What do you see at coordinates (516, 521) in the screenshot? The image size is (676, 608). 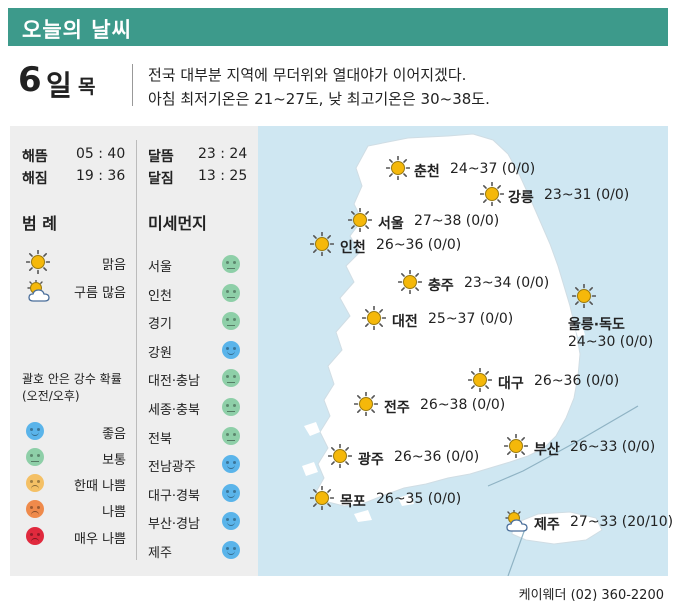 I see `city-jeju-partly-cloudy-icon` at bounding box center [516, 521].